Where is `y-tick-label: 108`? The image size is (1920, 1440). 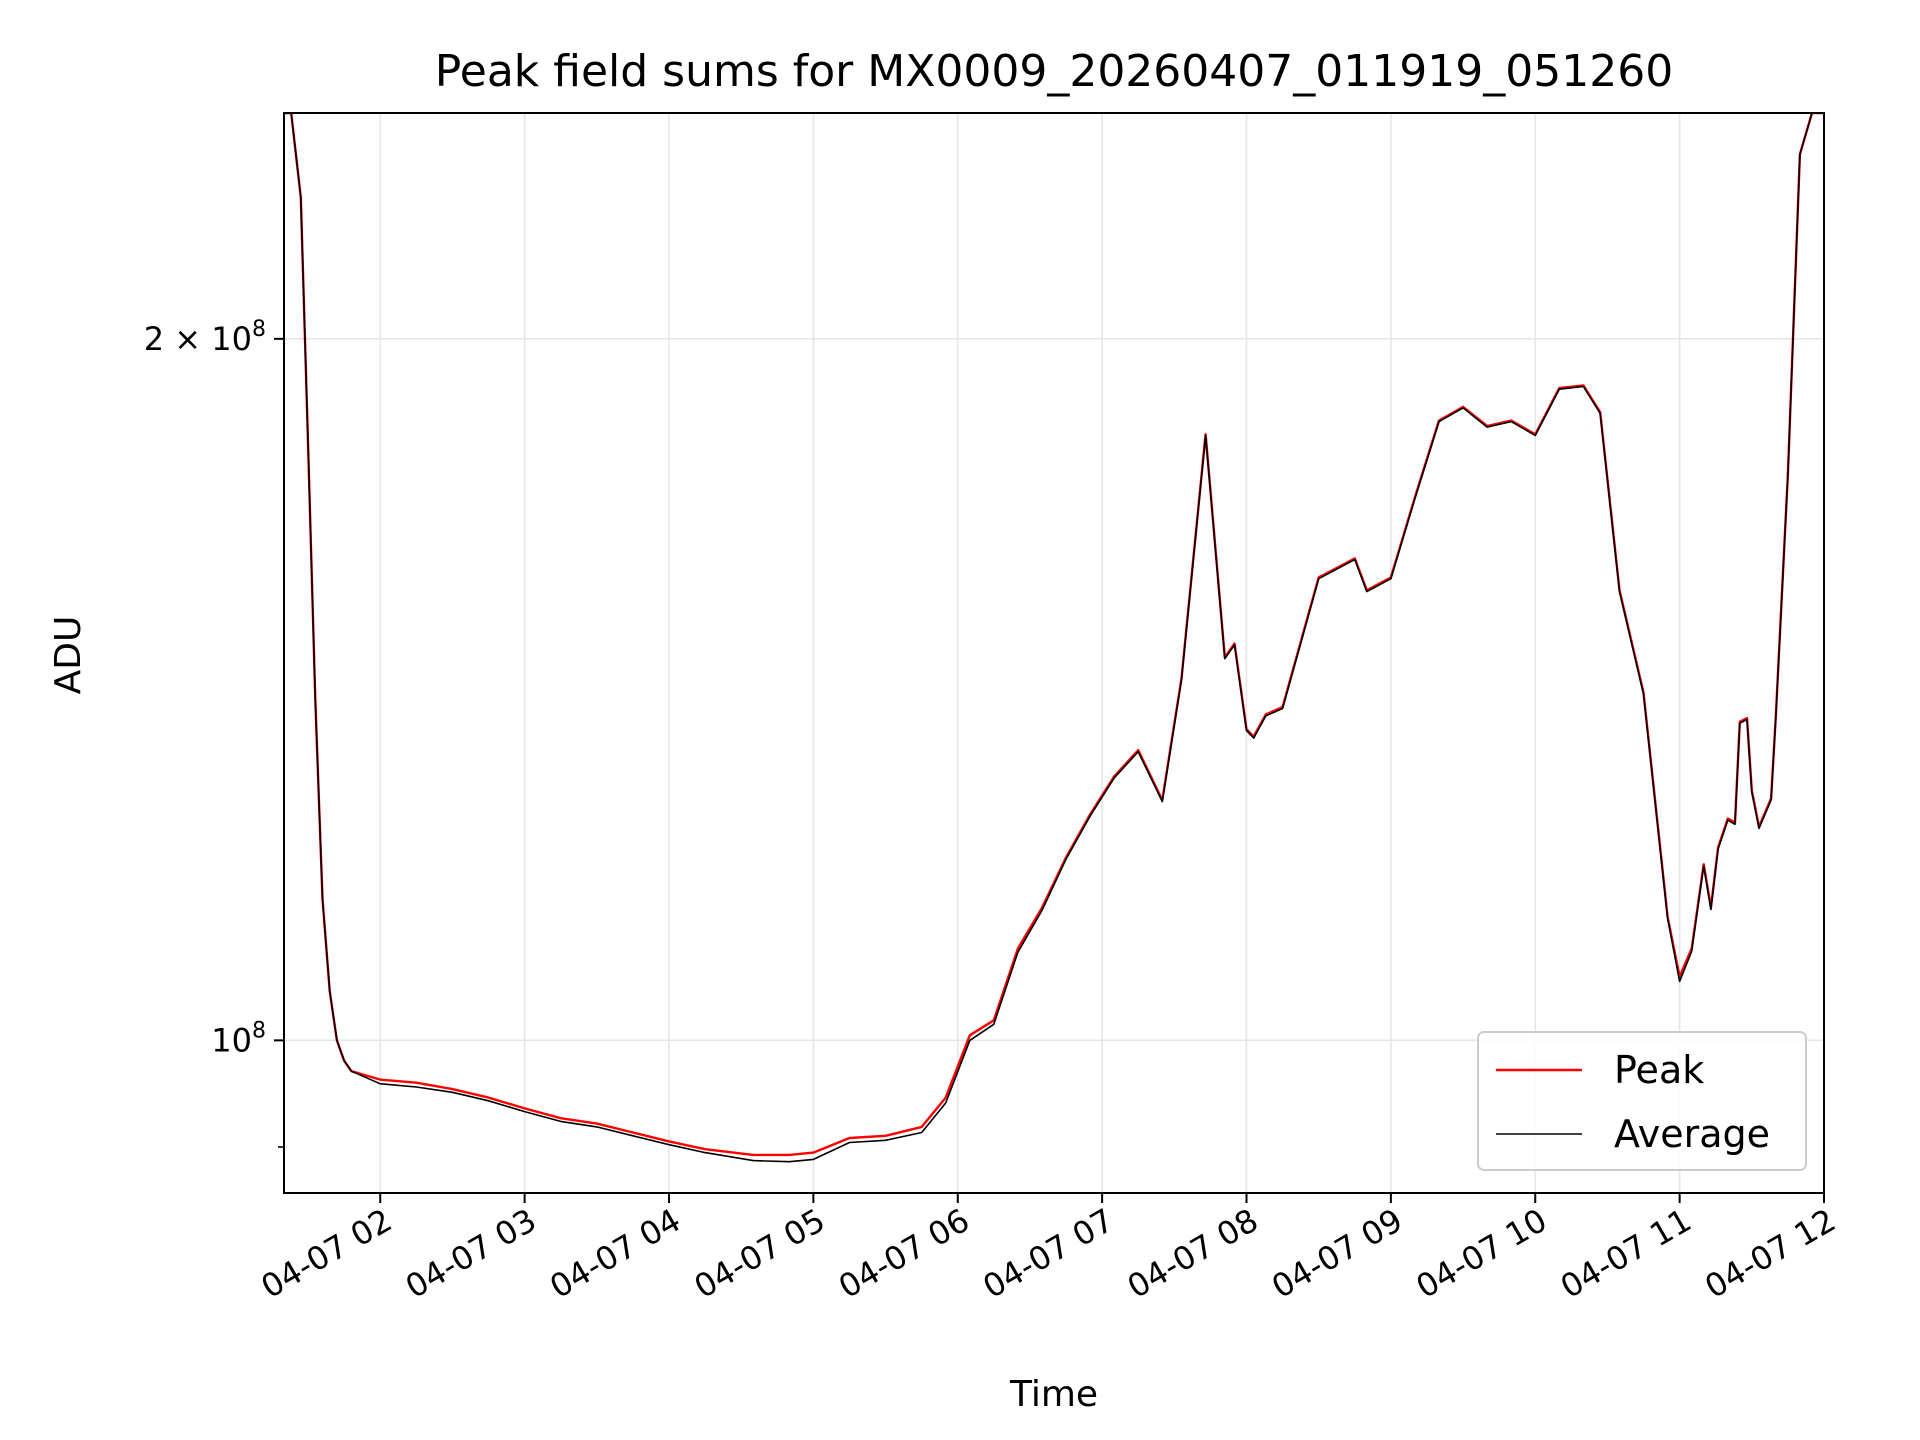
y-tick-label: 108 is located at coordinates (238, 1038).